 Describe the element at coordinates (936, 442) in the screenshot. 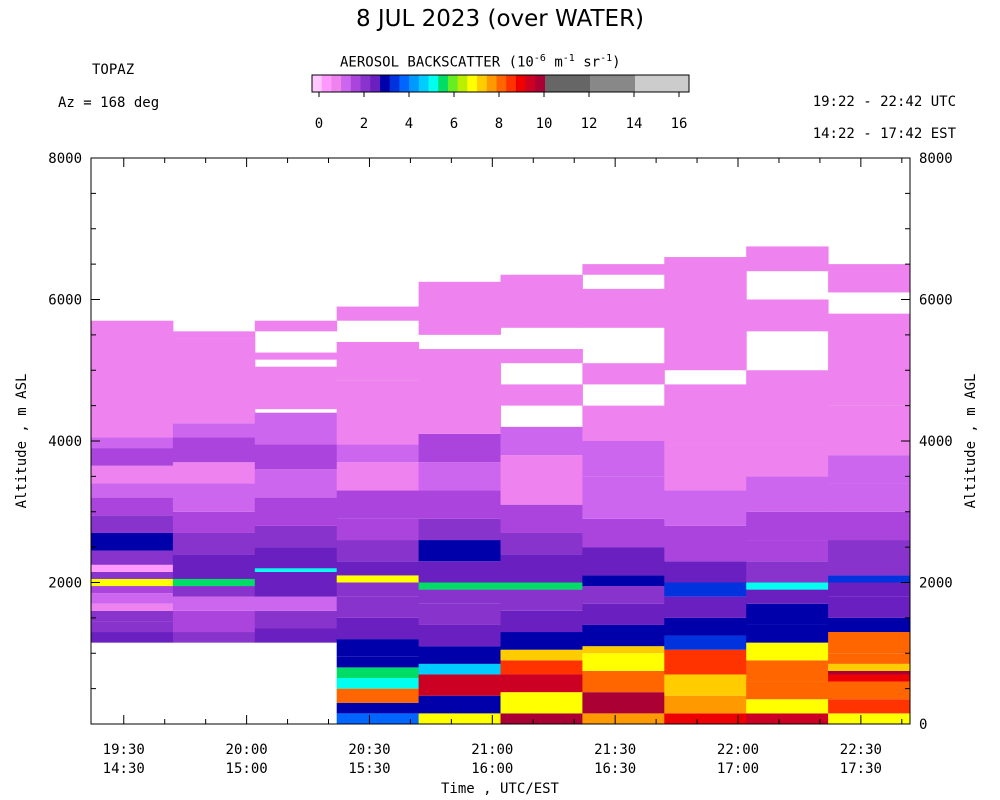

I see `y-tick-label-right: 4000` at that location.